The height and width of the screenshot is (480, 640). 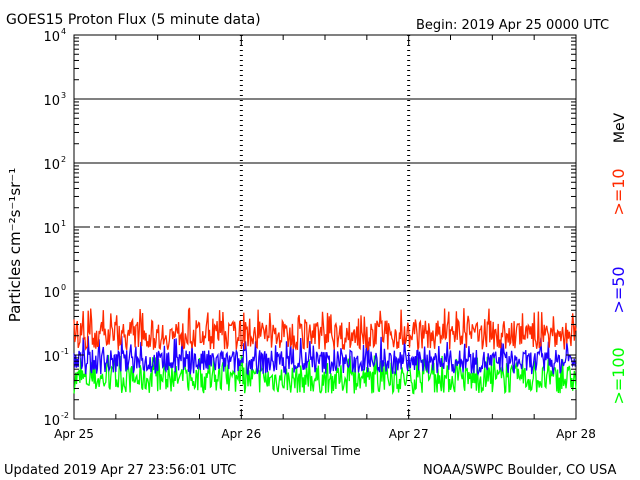 I want to click on series-lines, so click(x=325, y=351).